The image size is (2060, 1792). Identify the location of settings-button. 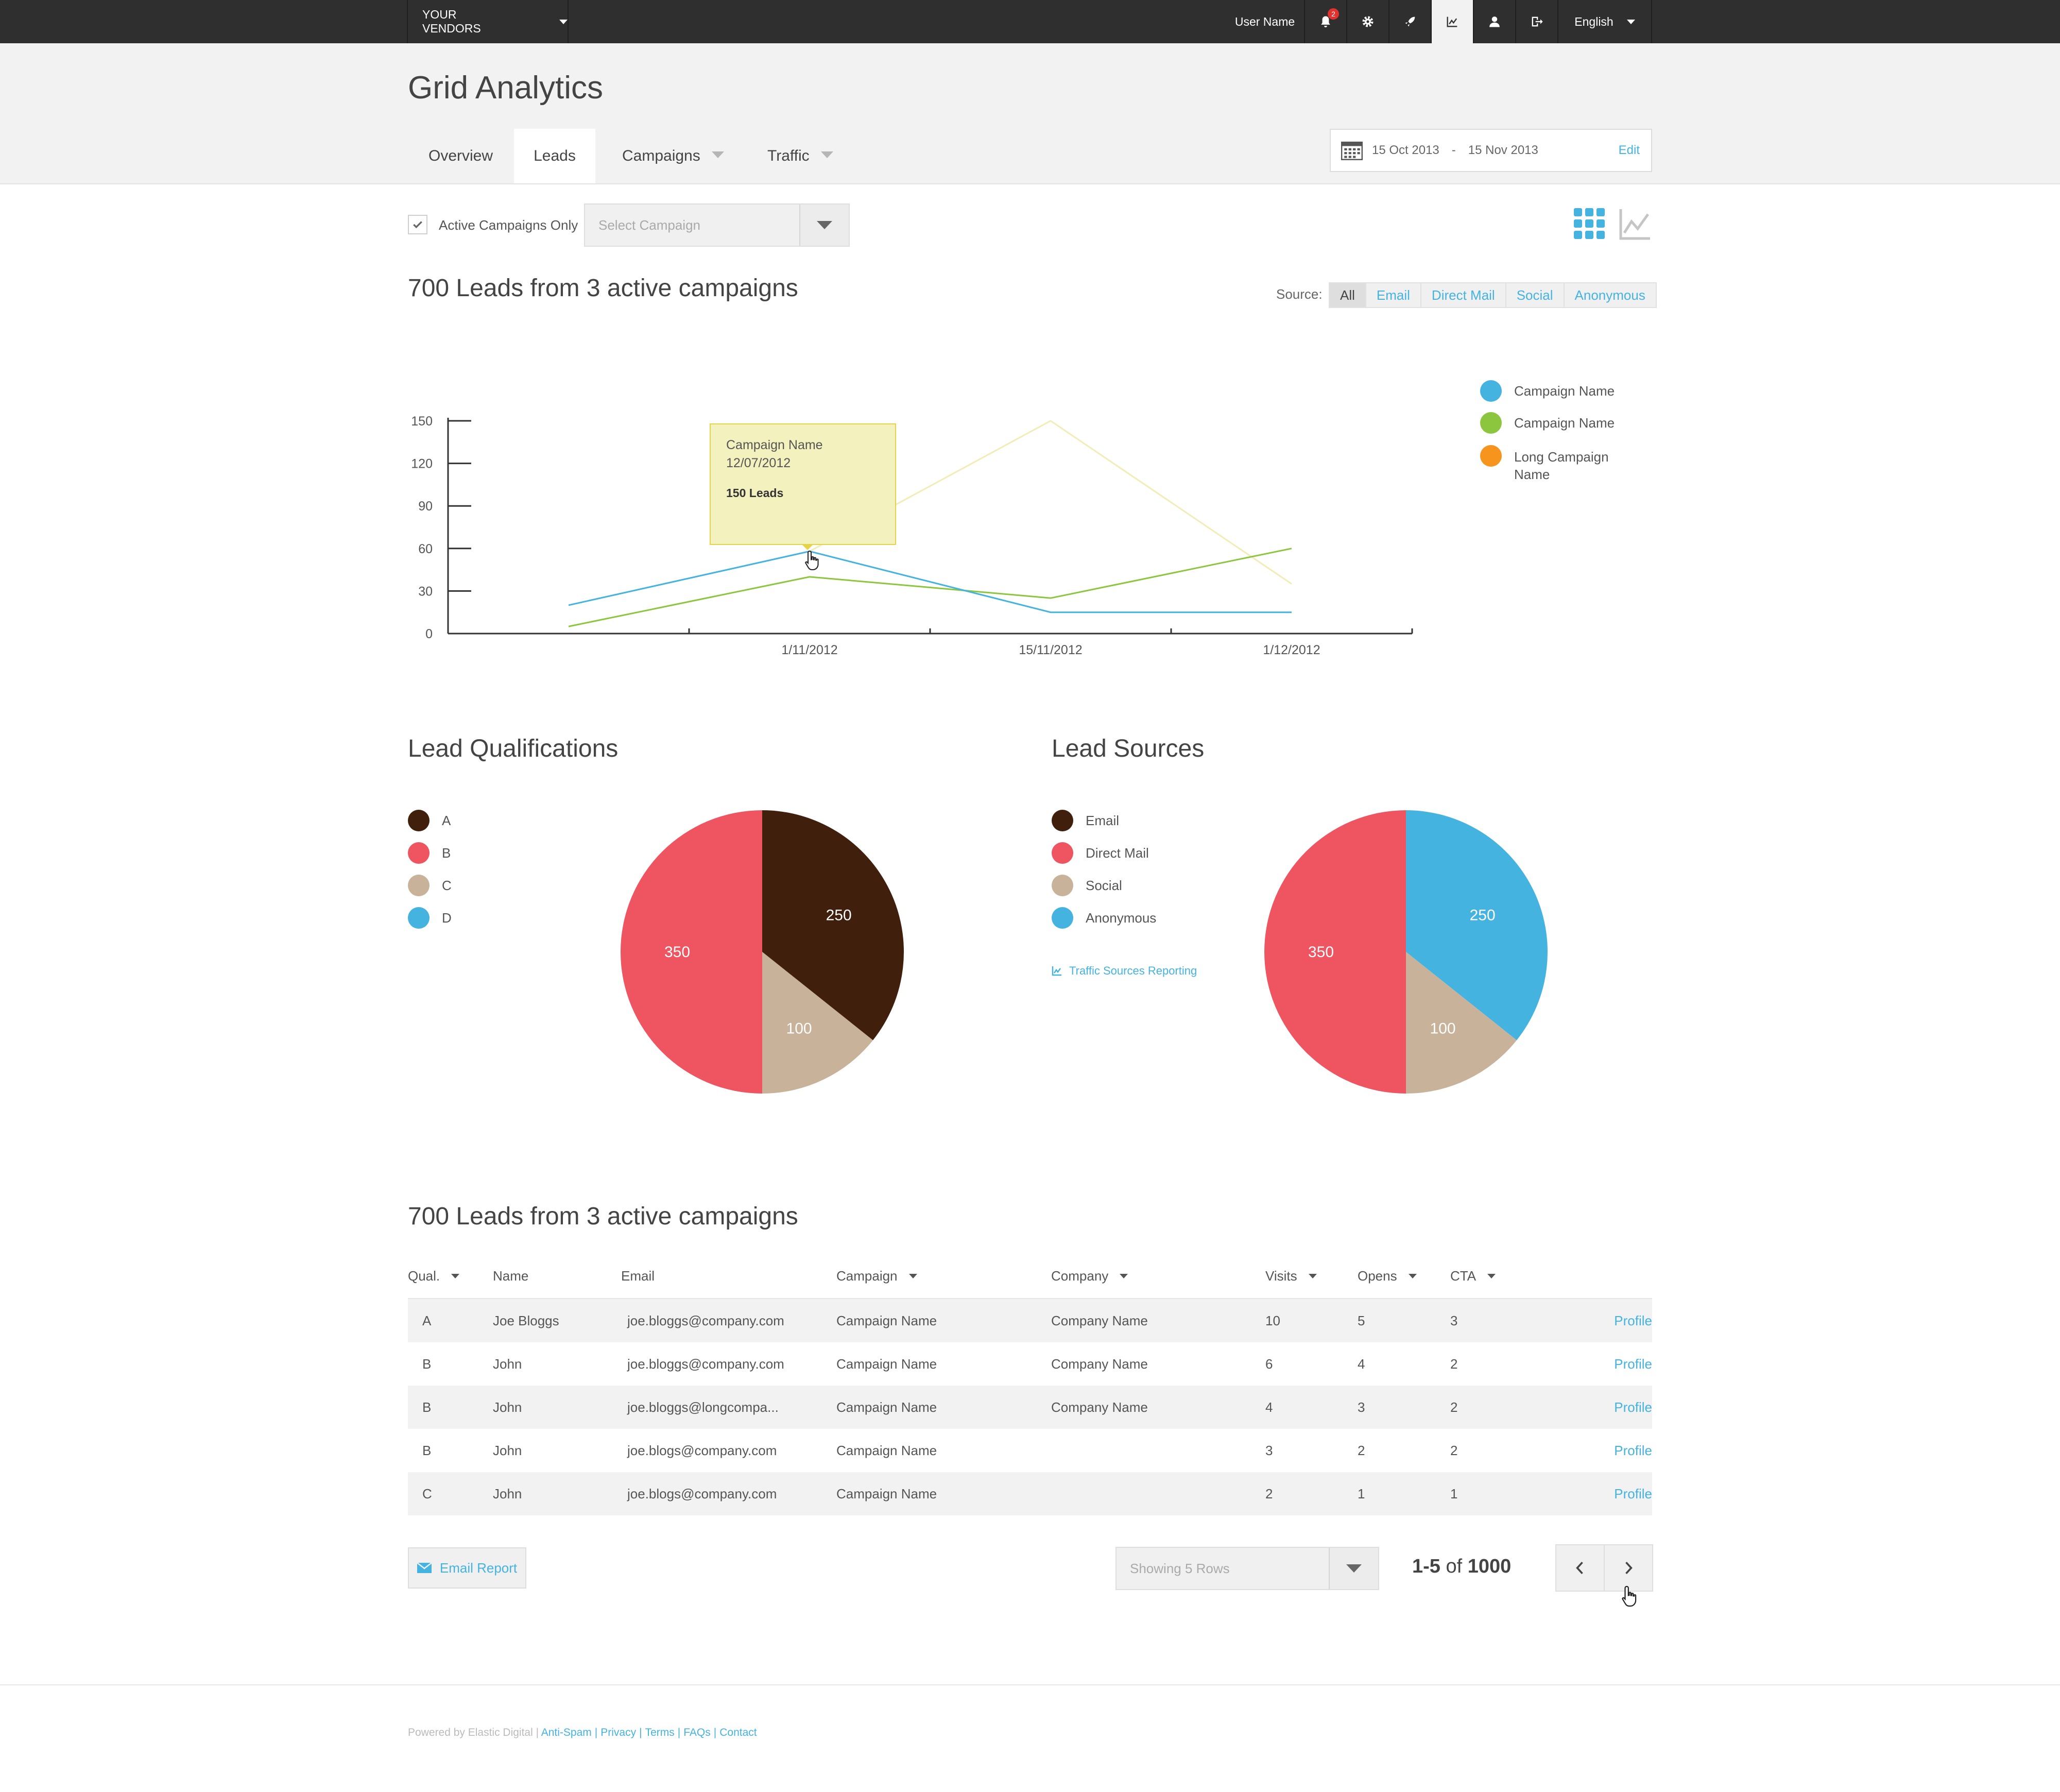
(1367, 22).